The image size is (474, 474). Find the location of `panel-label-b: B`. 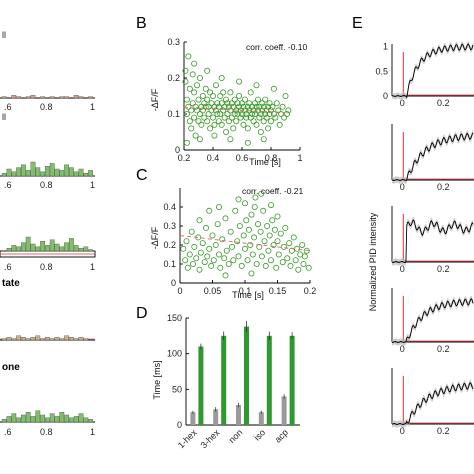

panel-label-b: B is located at coordinates (141, 23).